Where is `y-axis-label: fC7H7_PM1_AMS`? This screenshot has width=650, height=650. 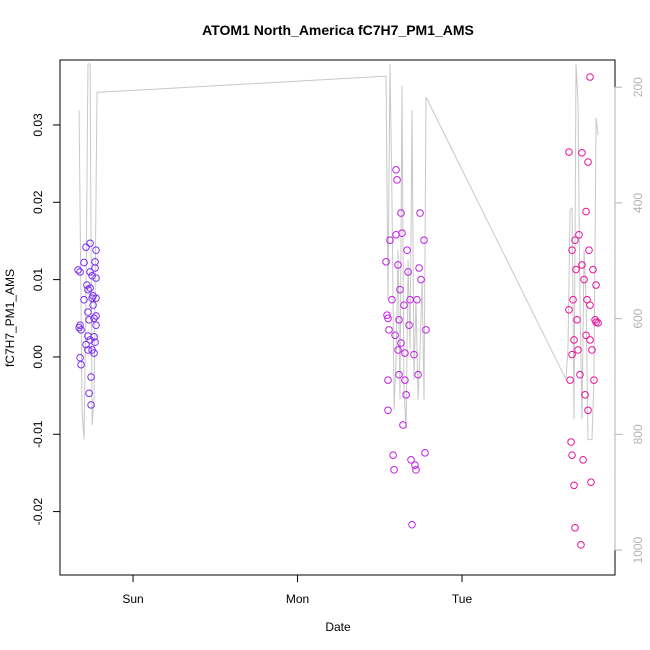 y-axis-label: fC7H7_PM1_AMS is located at coordinates (10, 318).